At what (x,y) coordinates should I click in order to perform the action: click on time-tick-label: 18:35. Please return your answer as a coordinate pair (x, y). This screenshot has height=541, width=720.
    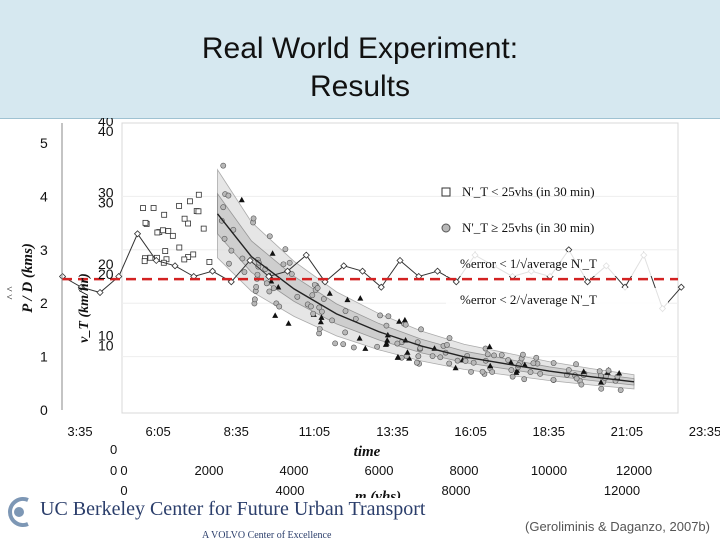
    Looking at the image, I should click on (548, 431).